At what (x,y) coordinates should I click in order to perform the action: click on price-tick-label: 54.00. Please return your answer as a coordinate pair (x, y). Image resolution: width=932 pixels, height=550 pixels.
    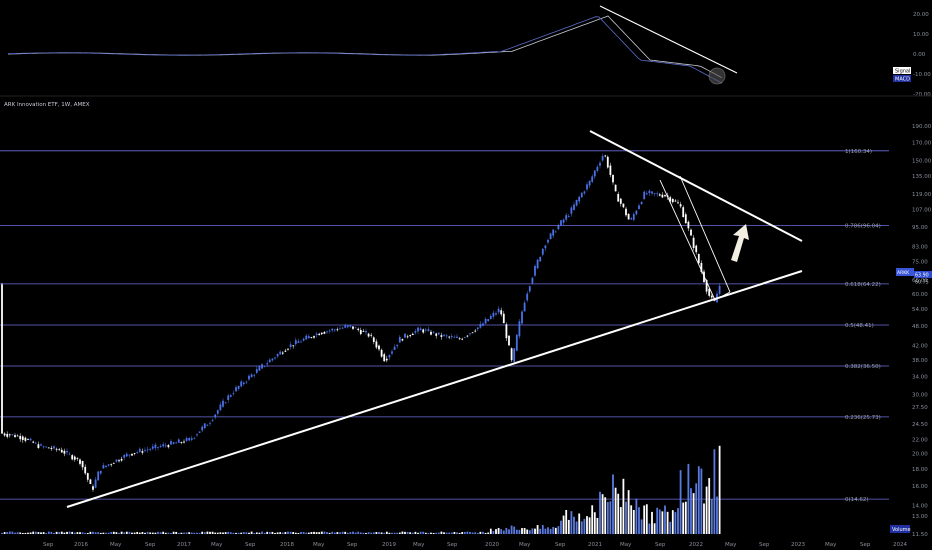
    Looking at the image, I should click on (920, 310).